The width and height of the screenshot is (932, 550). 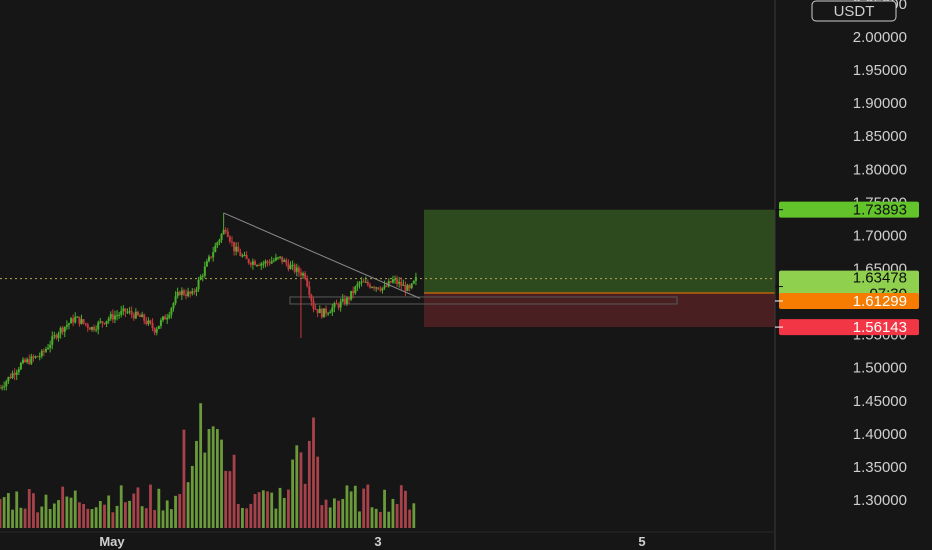 I want to click on stop-loss-tag: 1.56143, so click(x=847, y=327).